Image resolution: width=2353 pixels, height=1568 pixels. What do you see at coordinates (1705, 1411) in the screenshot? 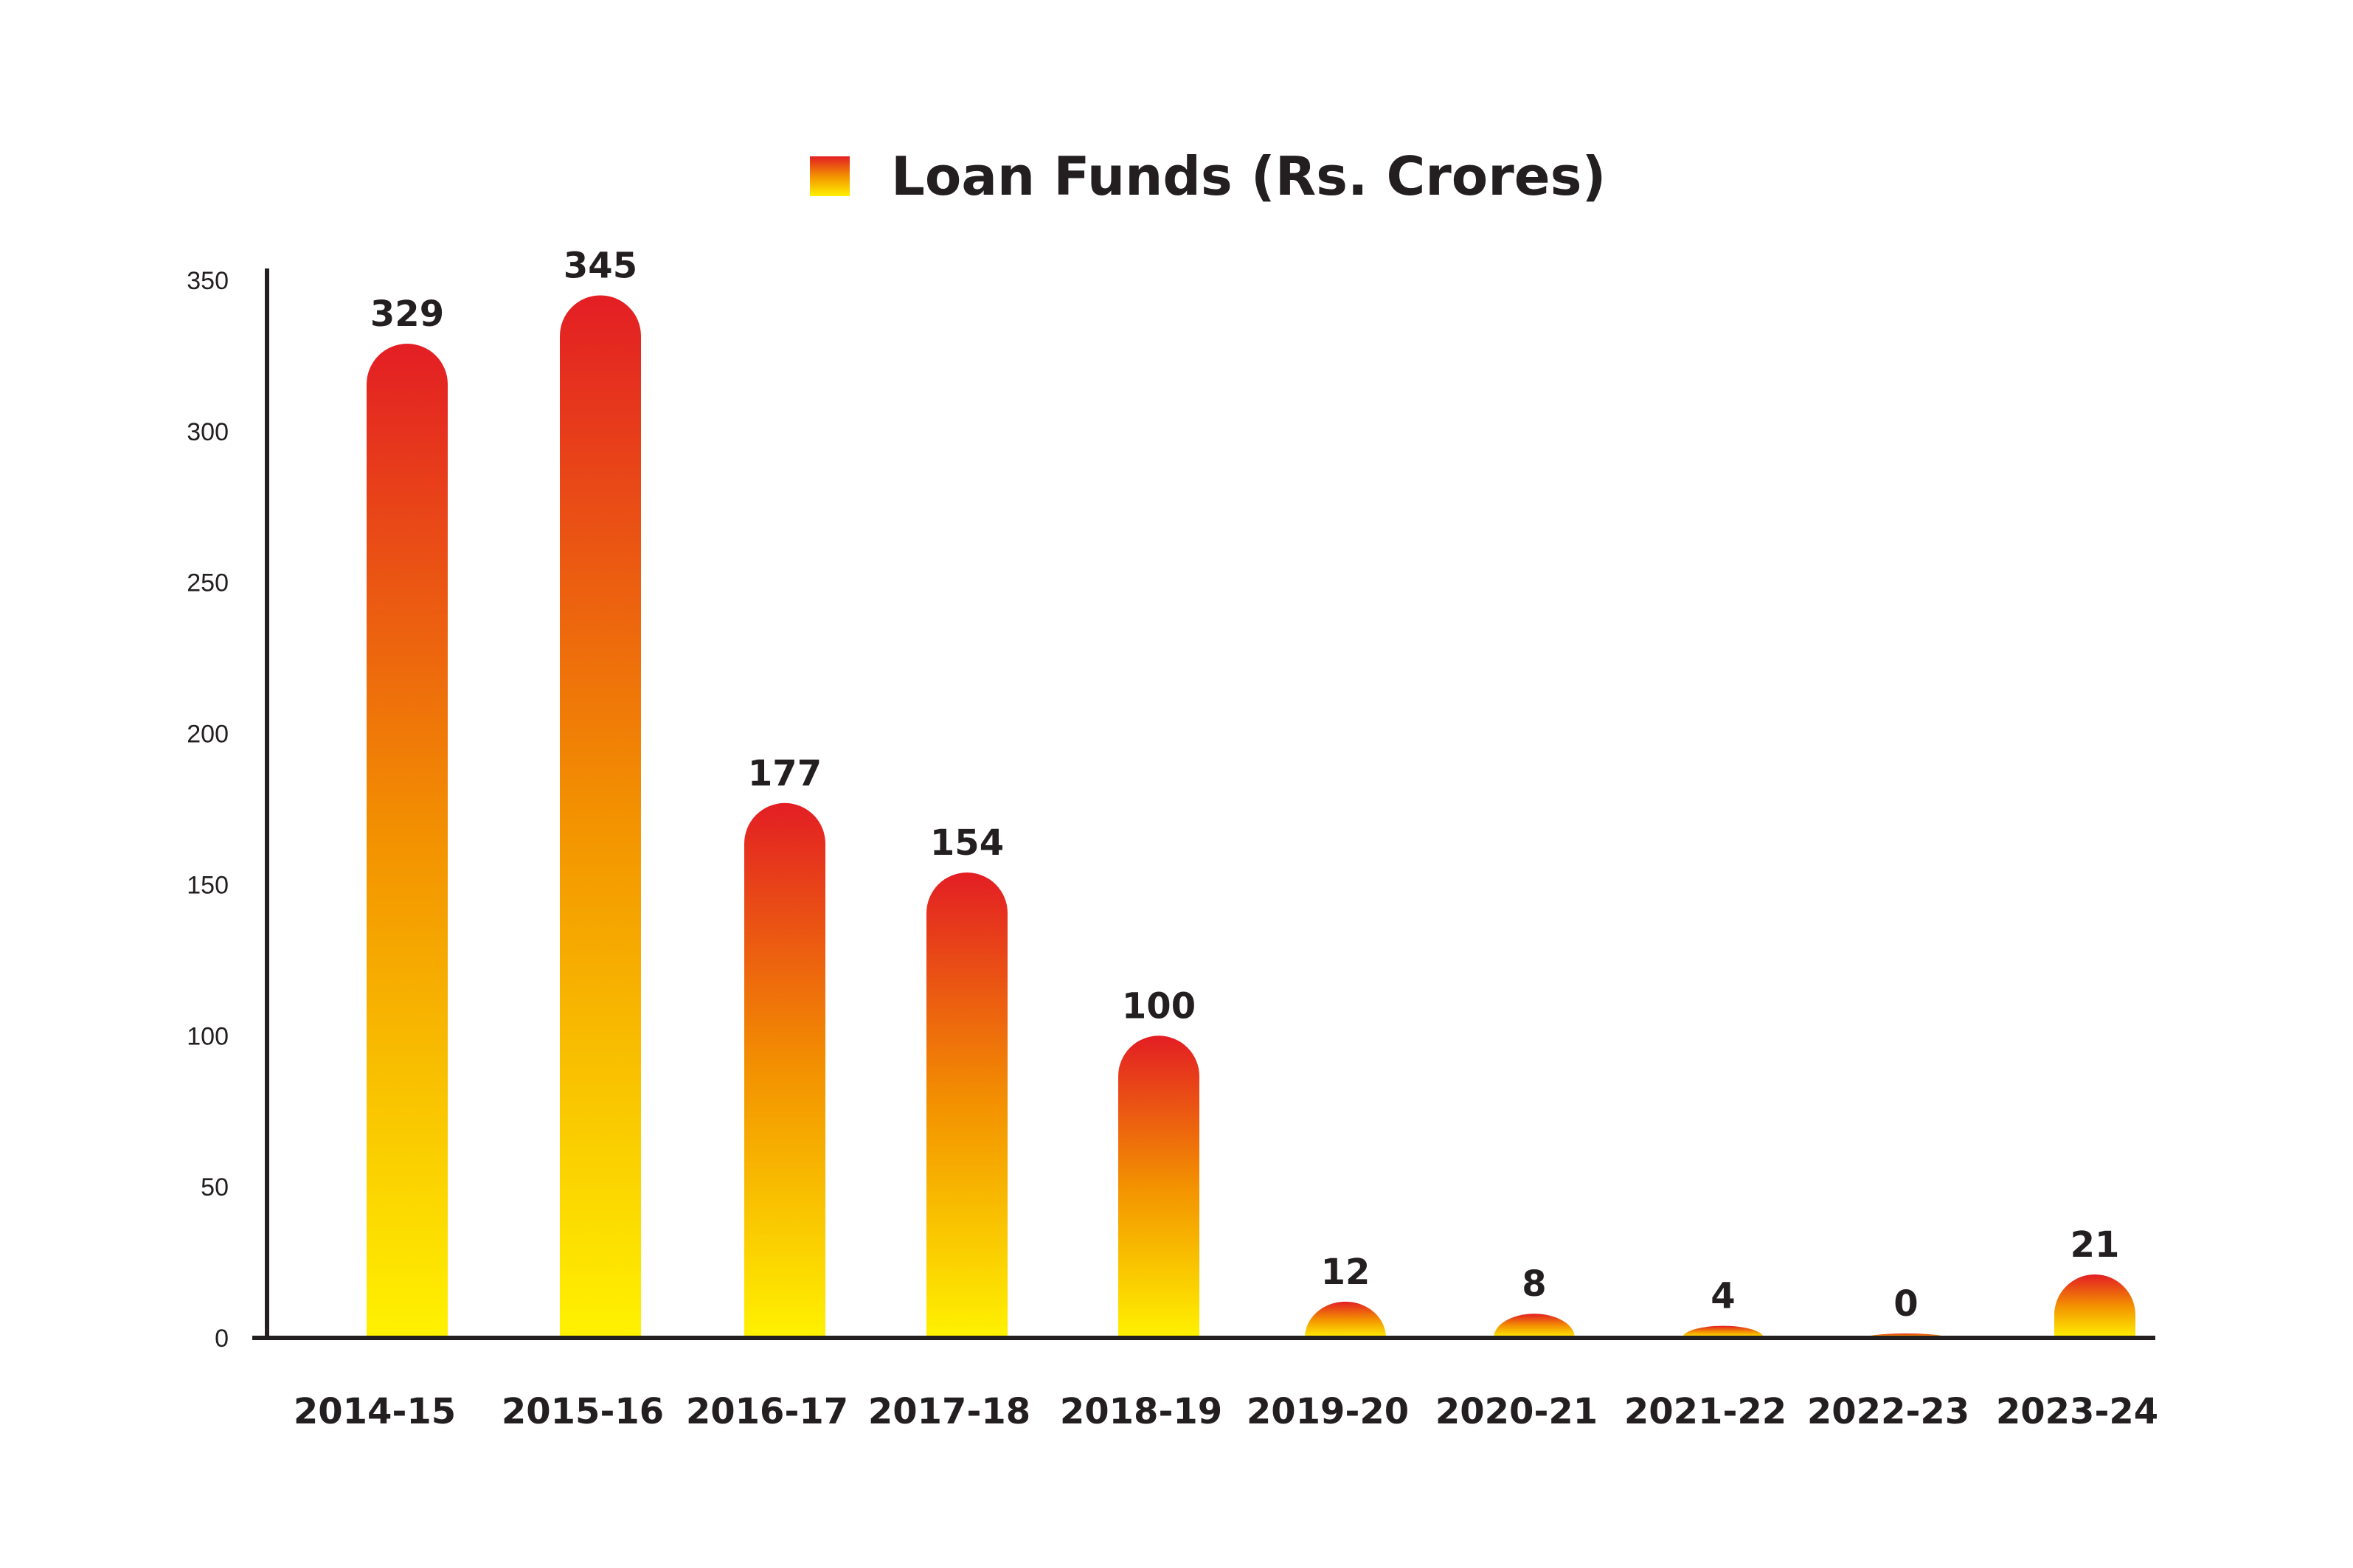
I see `x-tick-label: 2021-22` at bounding box center [1705, 1411].